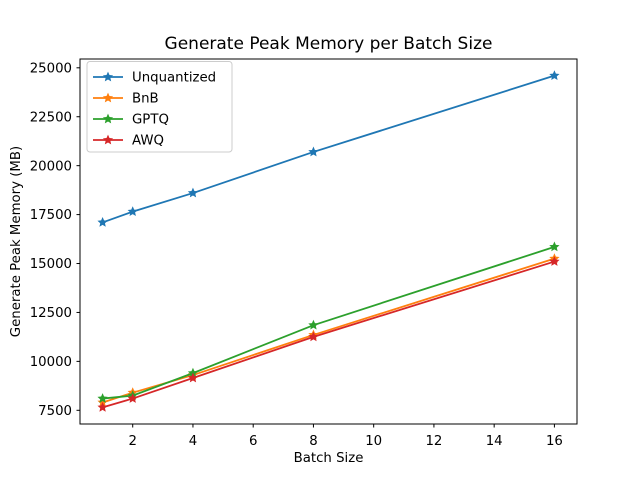 The height and width of the screenshot is (480, 640). Describe the element at coordinates (16, 241) in the screenshot. I see `y-axis-label: Generate Peak Memory (MB)` at that location.